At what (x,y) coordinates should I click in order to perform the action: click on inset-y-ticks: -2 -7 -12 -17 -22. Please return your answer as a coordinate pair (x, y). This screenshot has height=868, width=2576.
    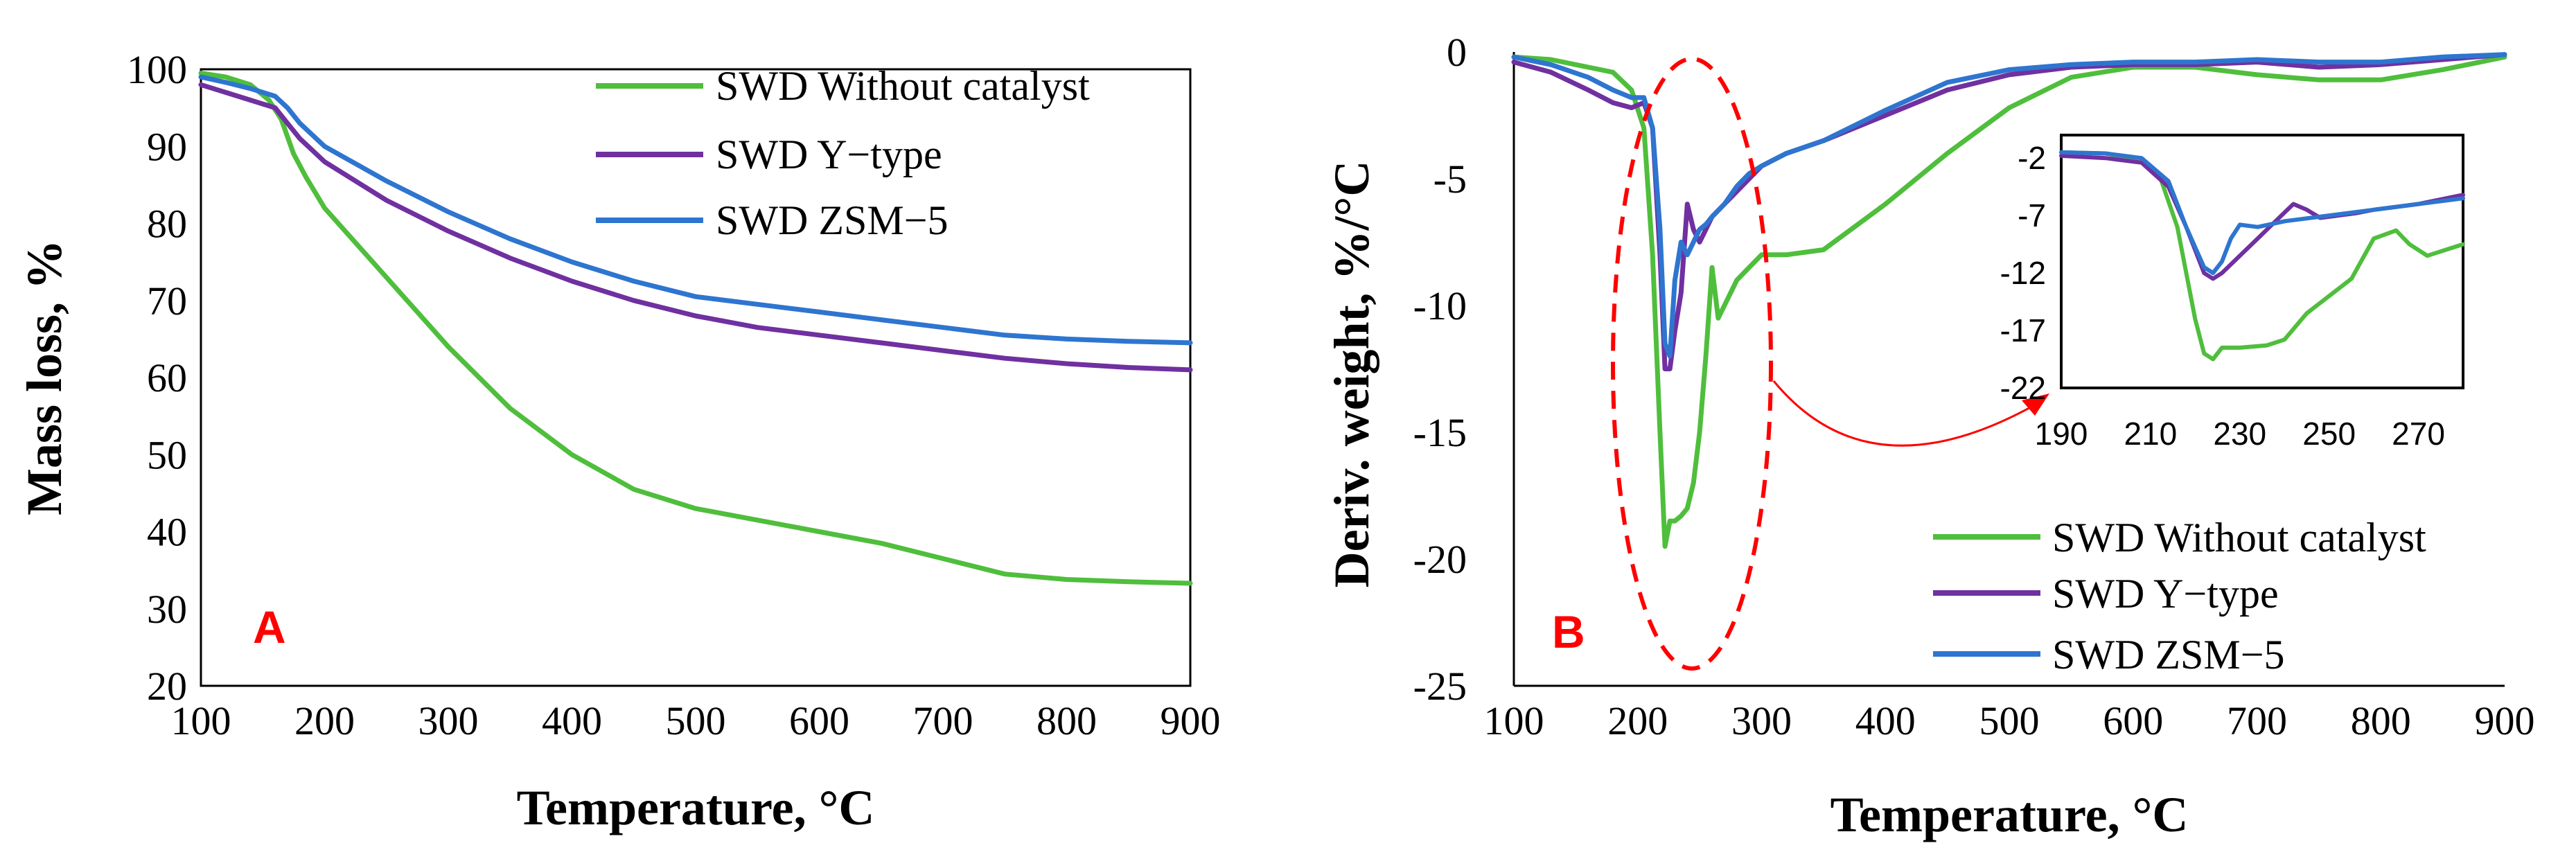
    Looking at the image, I should click on (2023, 273).